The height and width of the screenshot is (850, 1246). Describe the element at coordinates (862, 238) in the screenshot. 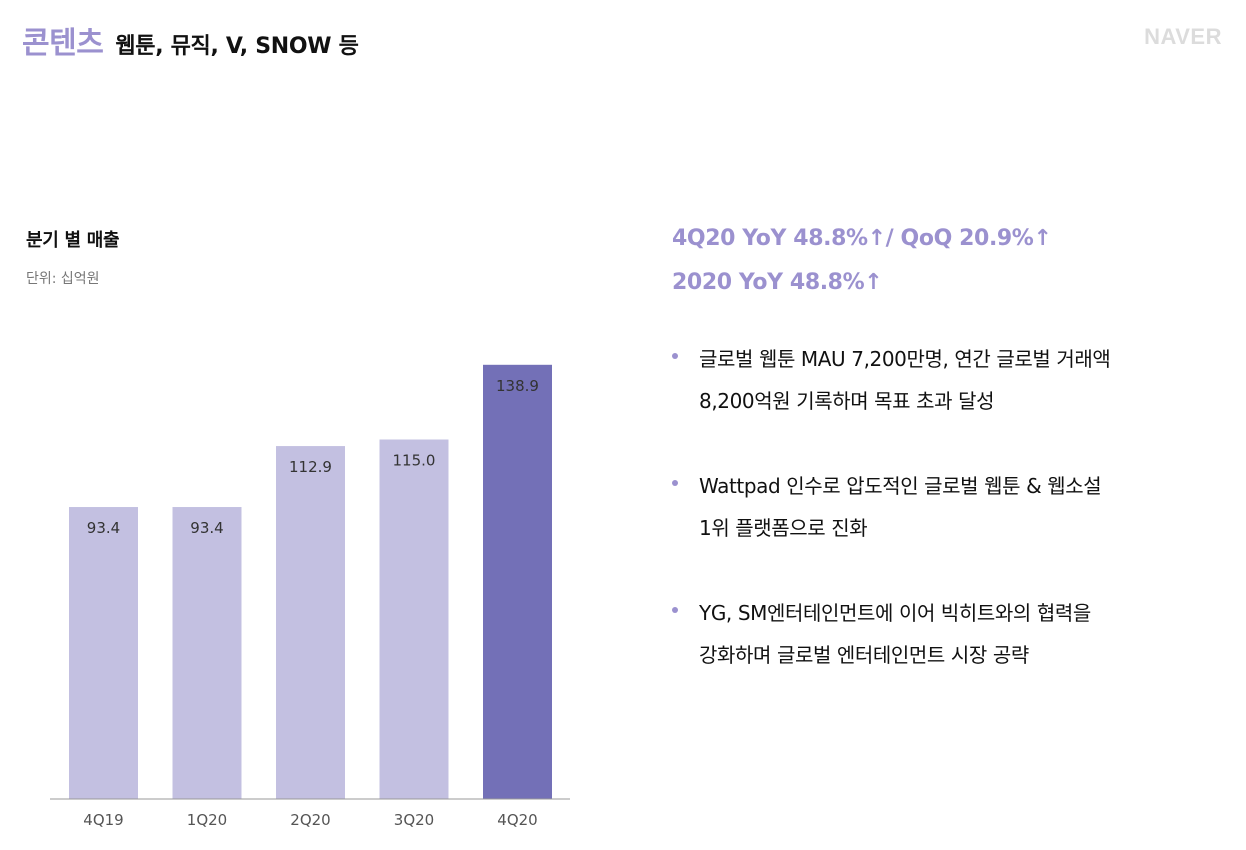

I see `headline-quarter-growth: 4Q20 YoY 48.8%↑/ QoQ 20.9%↑` at that location.